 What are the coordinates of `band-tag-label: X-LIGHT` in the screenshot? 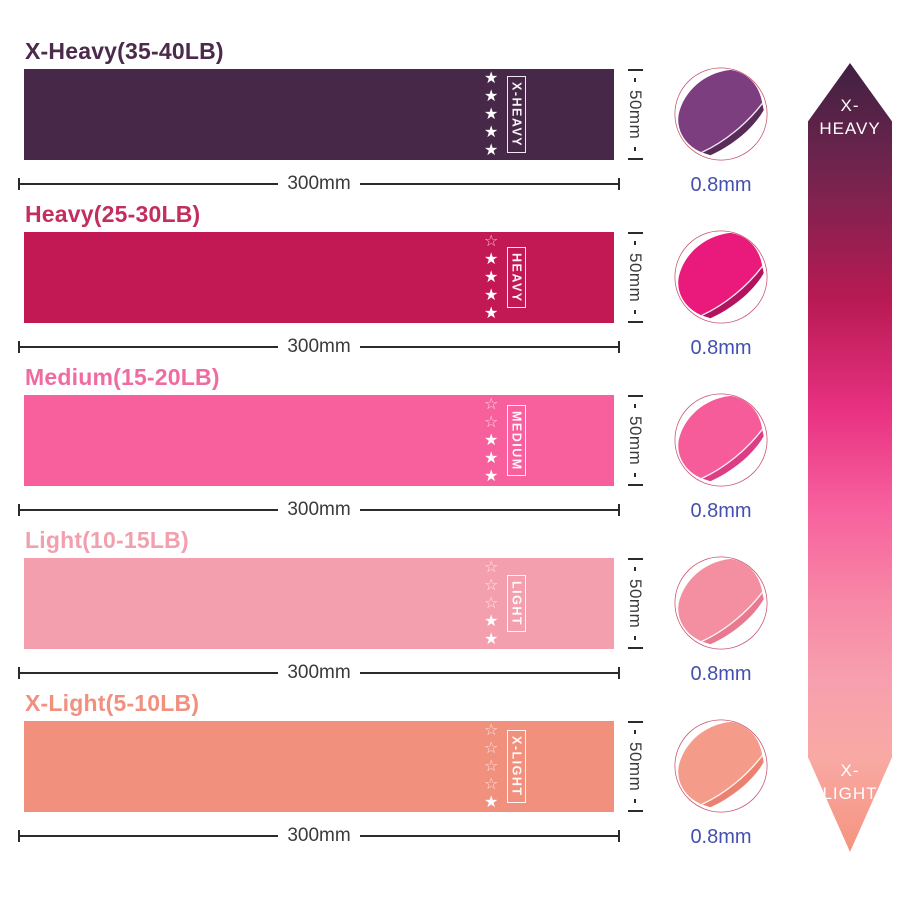 It's located at (516, 766).